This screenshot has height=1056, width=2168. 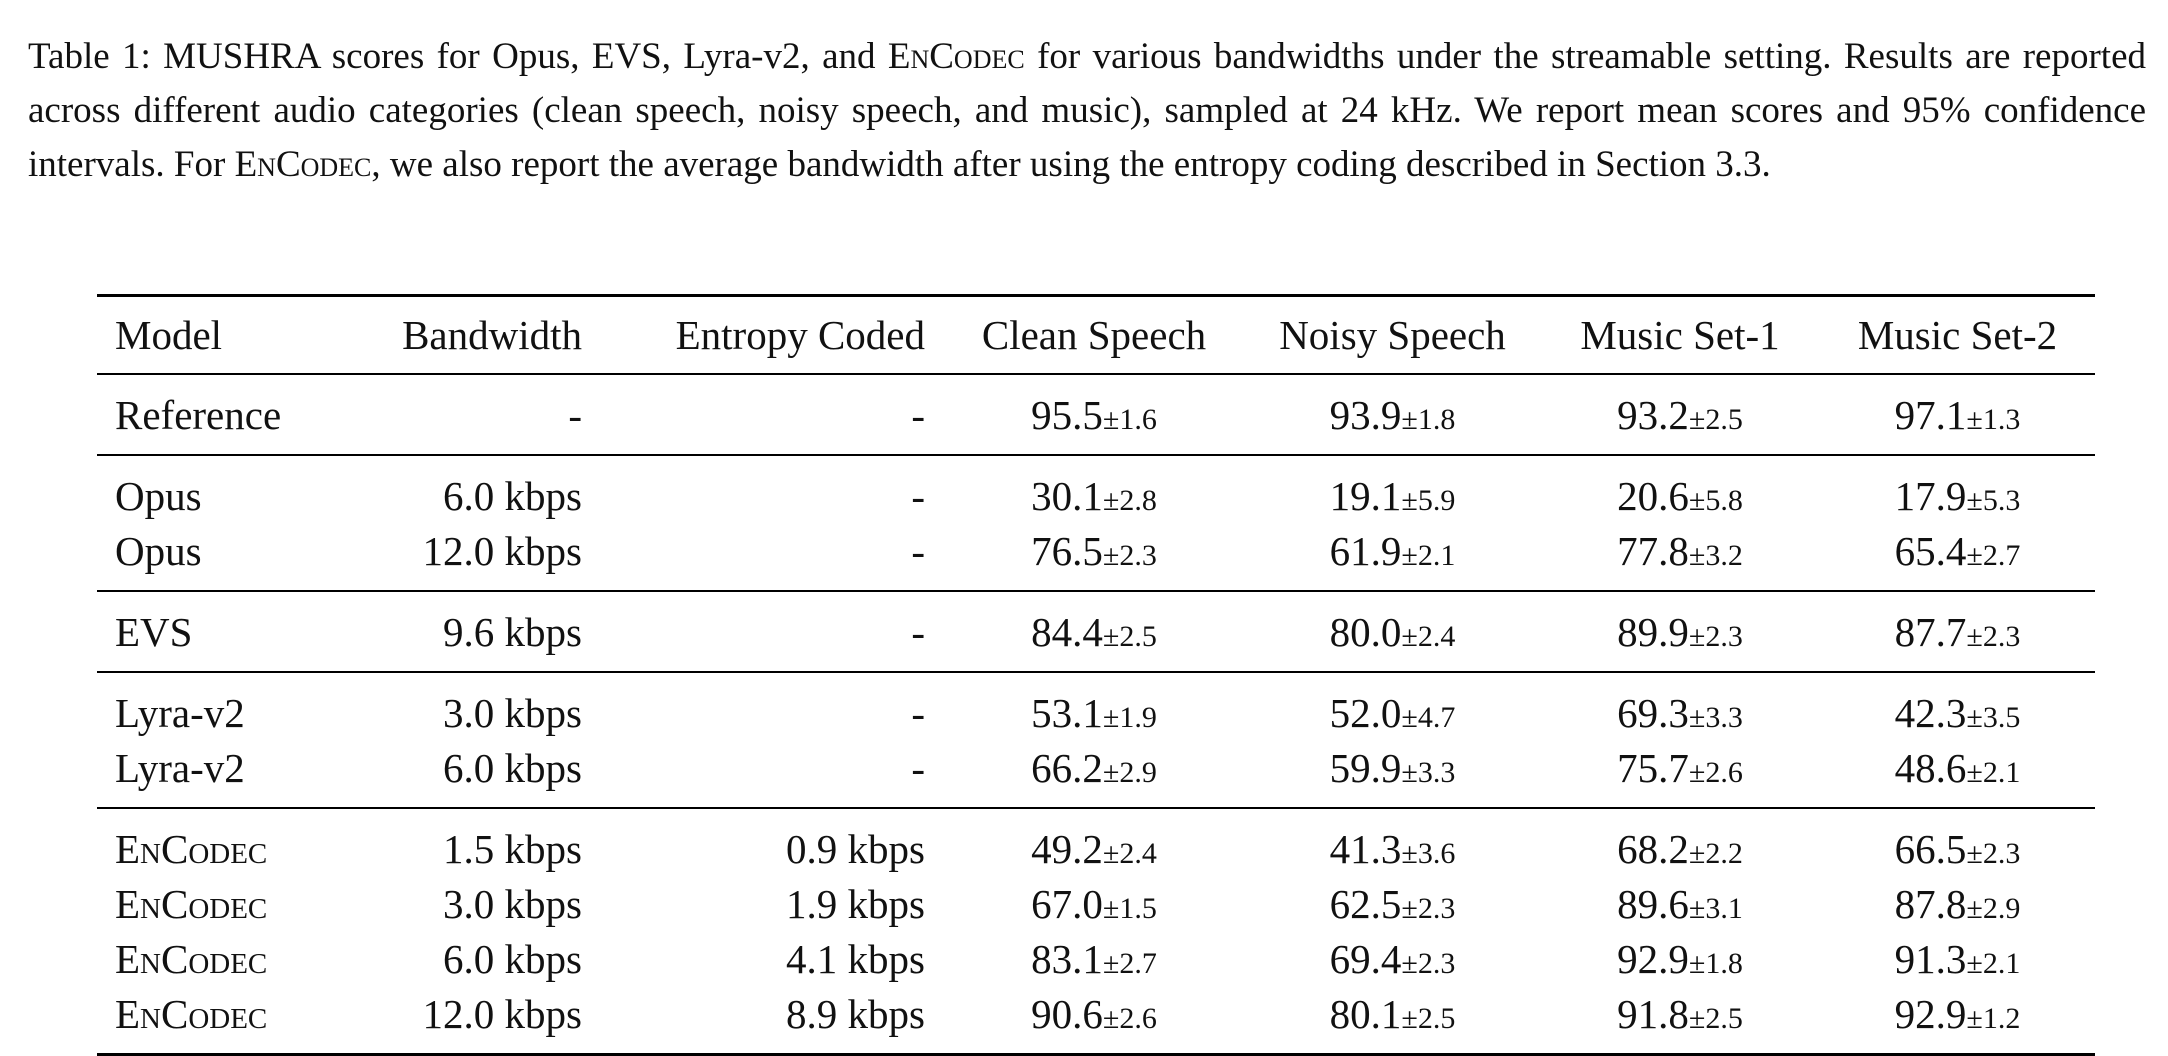 I want to click on score-mean: 91.3, so click(x=1930, y=958).